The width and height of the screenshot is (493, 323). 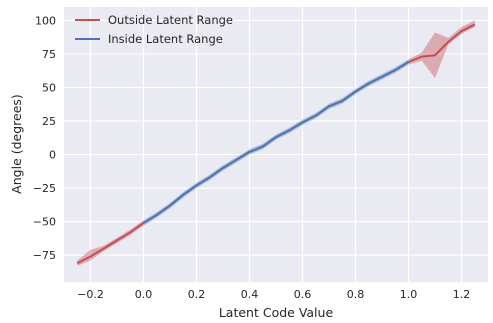 What do you see at coordinates (165, 39) in the screenshot?
I see `legend-label: Inside Latent Range` at bounding box center [165, 39].